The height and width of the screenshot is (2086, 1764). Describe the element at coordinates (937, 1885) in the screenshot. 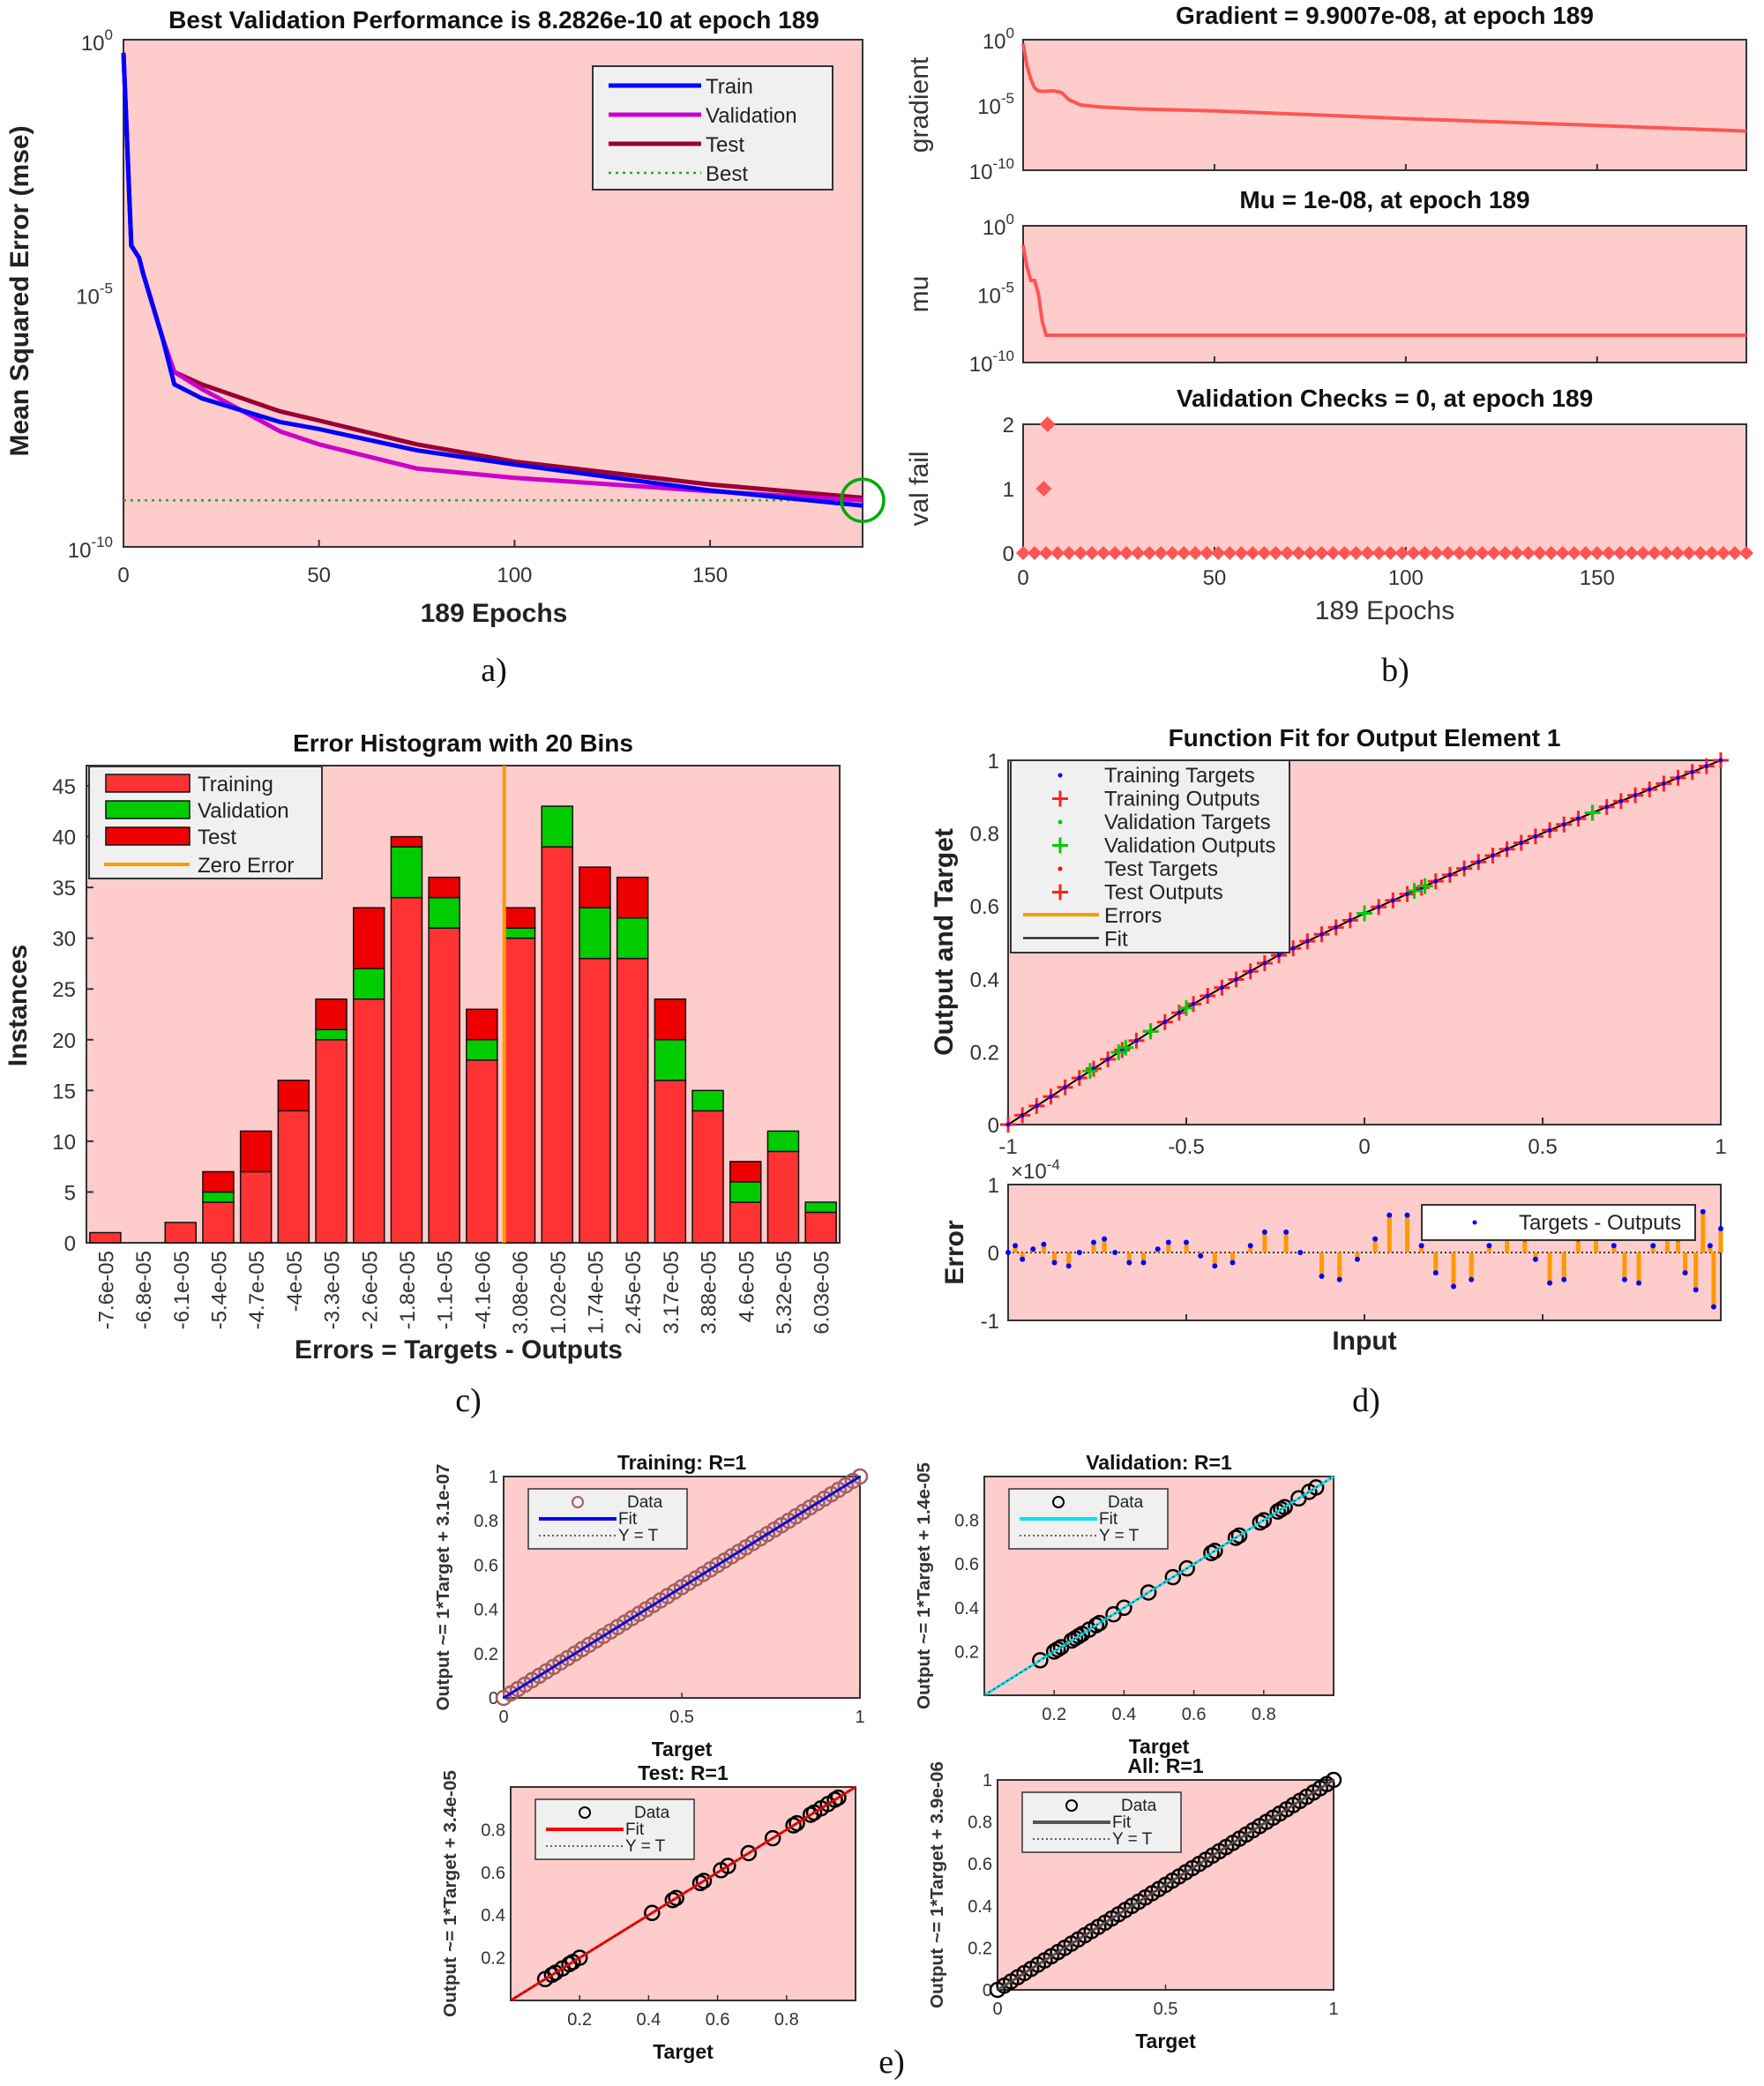

I see `y-axis-label: Output ~= 1*Target + 3.9e-06` at that location.